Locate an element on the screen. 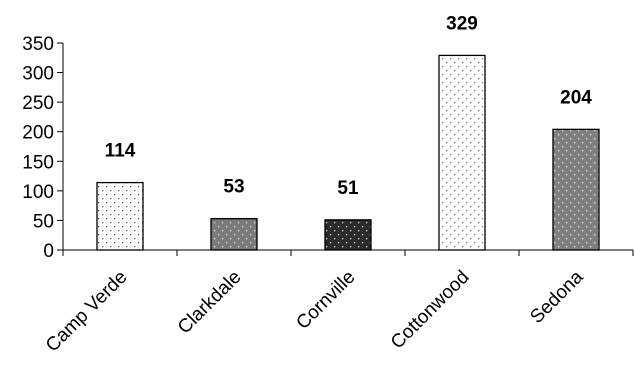 The image size is (635, 387). y-tick-label: 150 is located at coordinates (38, 162).